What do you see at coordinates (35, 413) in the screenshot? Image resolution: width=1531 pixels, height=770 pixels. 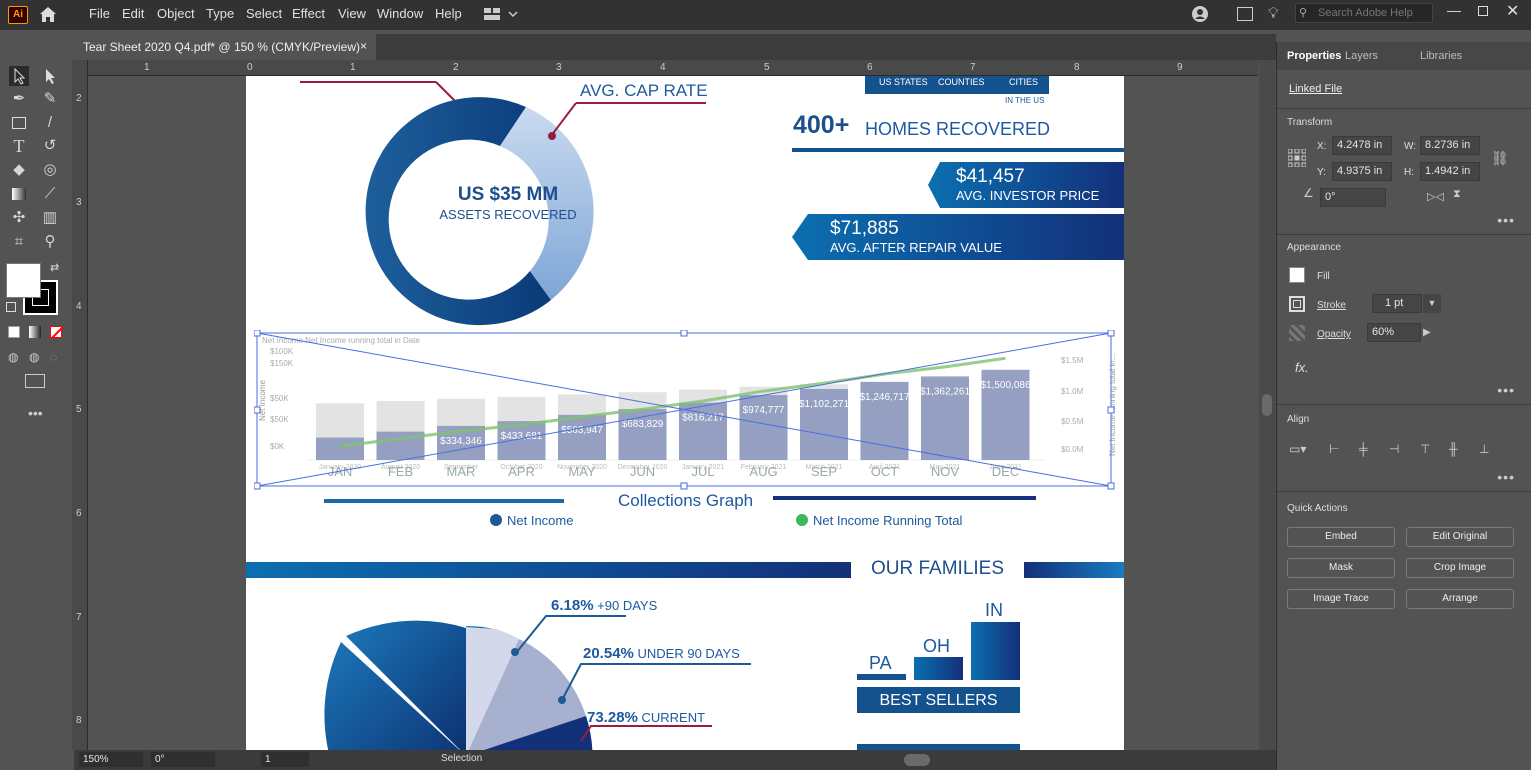 I see `edit-toolbar-icon: •••` at bounding box center [35, 413].